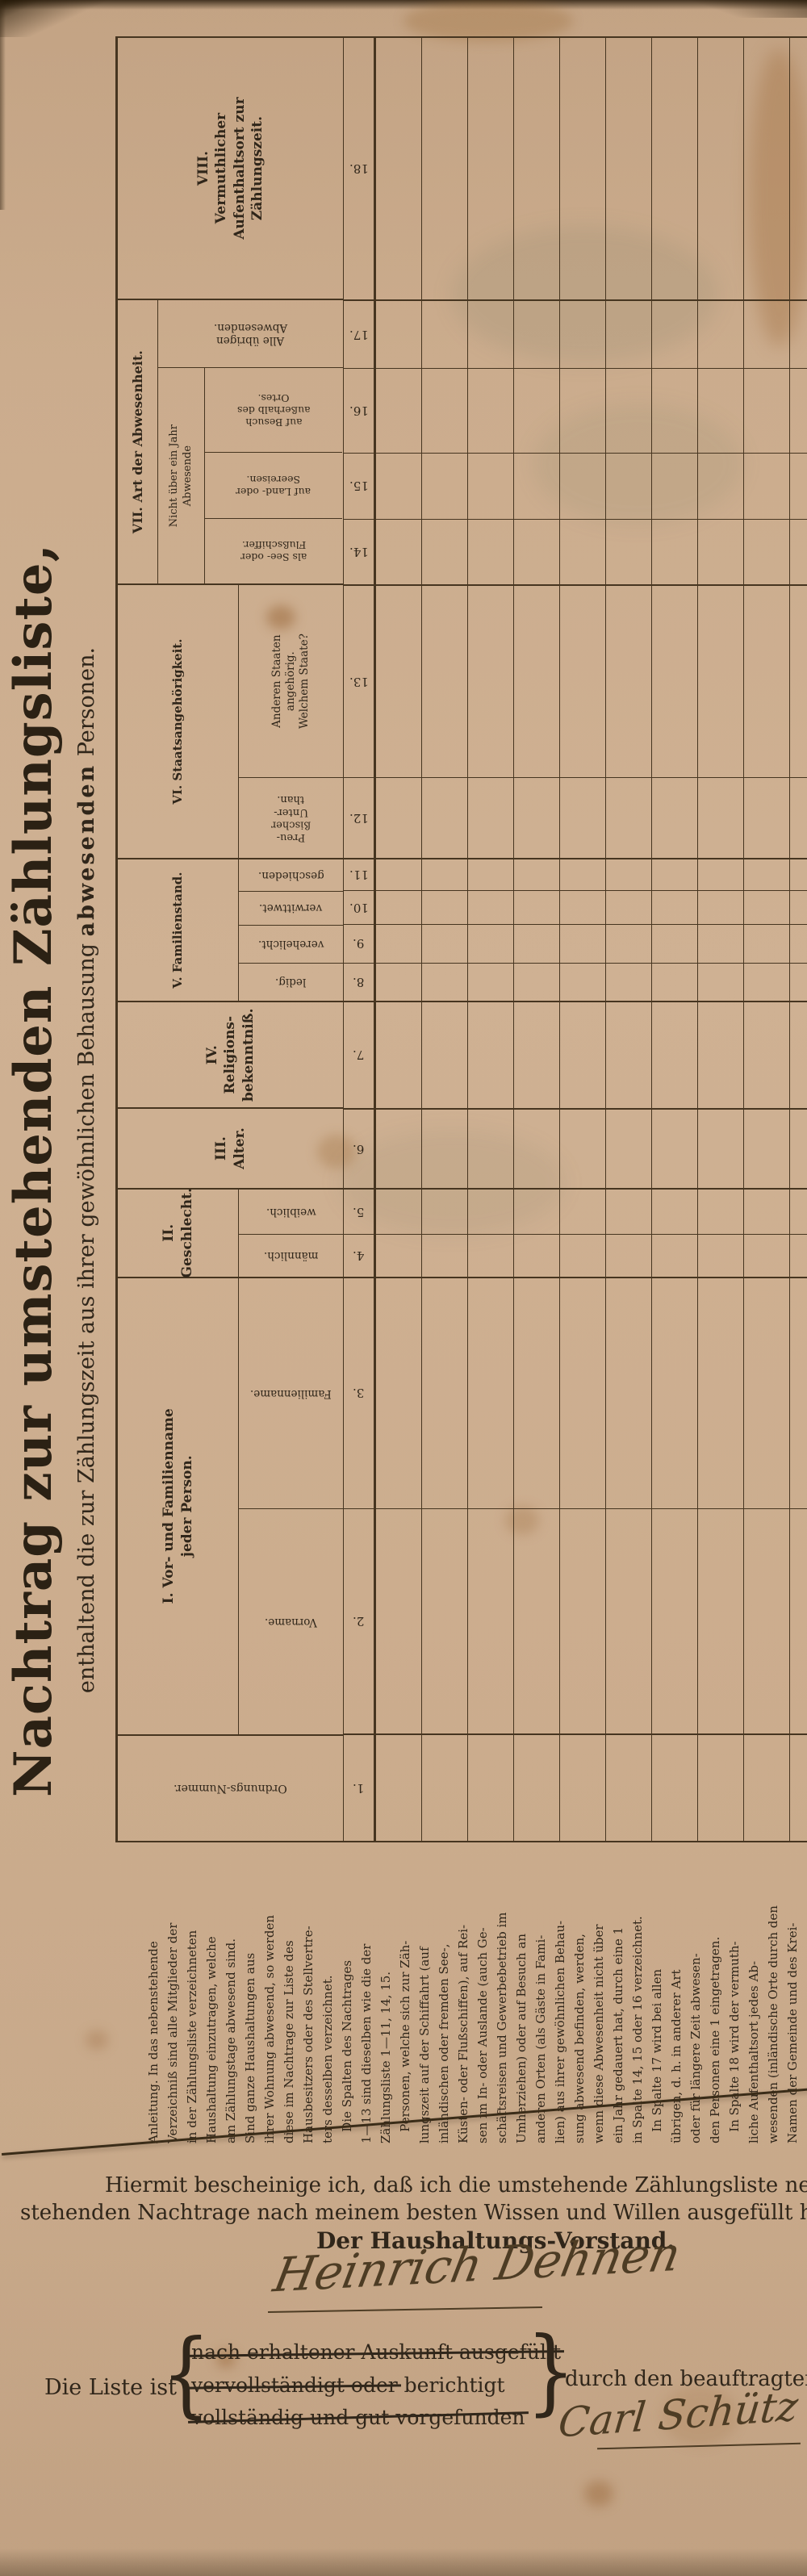 The image size is (807, 2576). I want to click on group-header-alter: III. Alter., so click(230, 1147).